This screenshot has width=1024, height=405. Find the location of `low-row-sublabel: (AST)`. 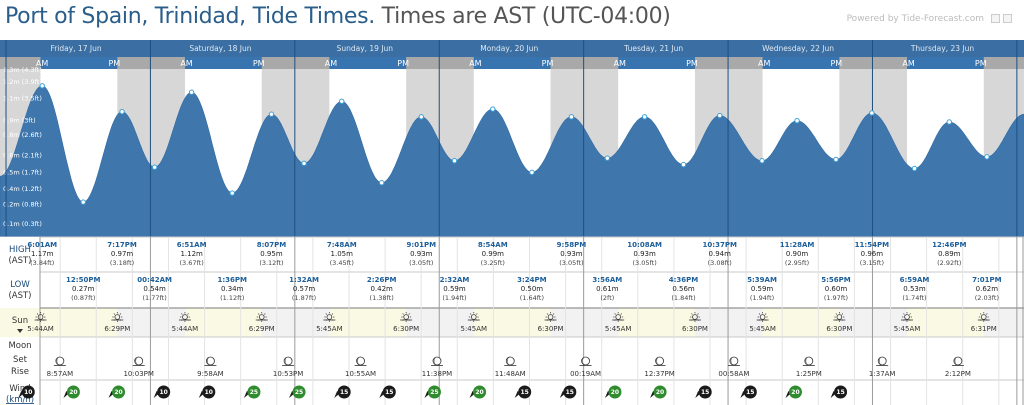

low-row-sublabel: (AST) is located at coordinates (19, 296).